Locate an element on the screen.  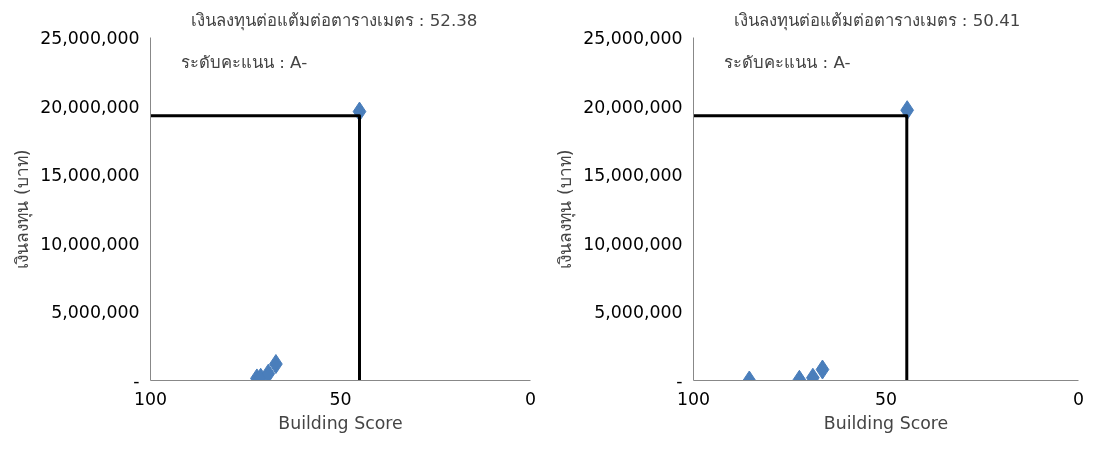
text: เงินลงทุนต่อแต้มต่อตารางเมตร : 50.41 is located at coordinates (877, 20).